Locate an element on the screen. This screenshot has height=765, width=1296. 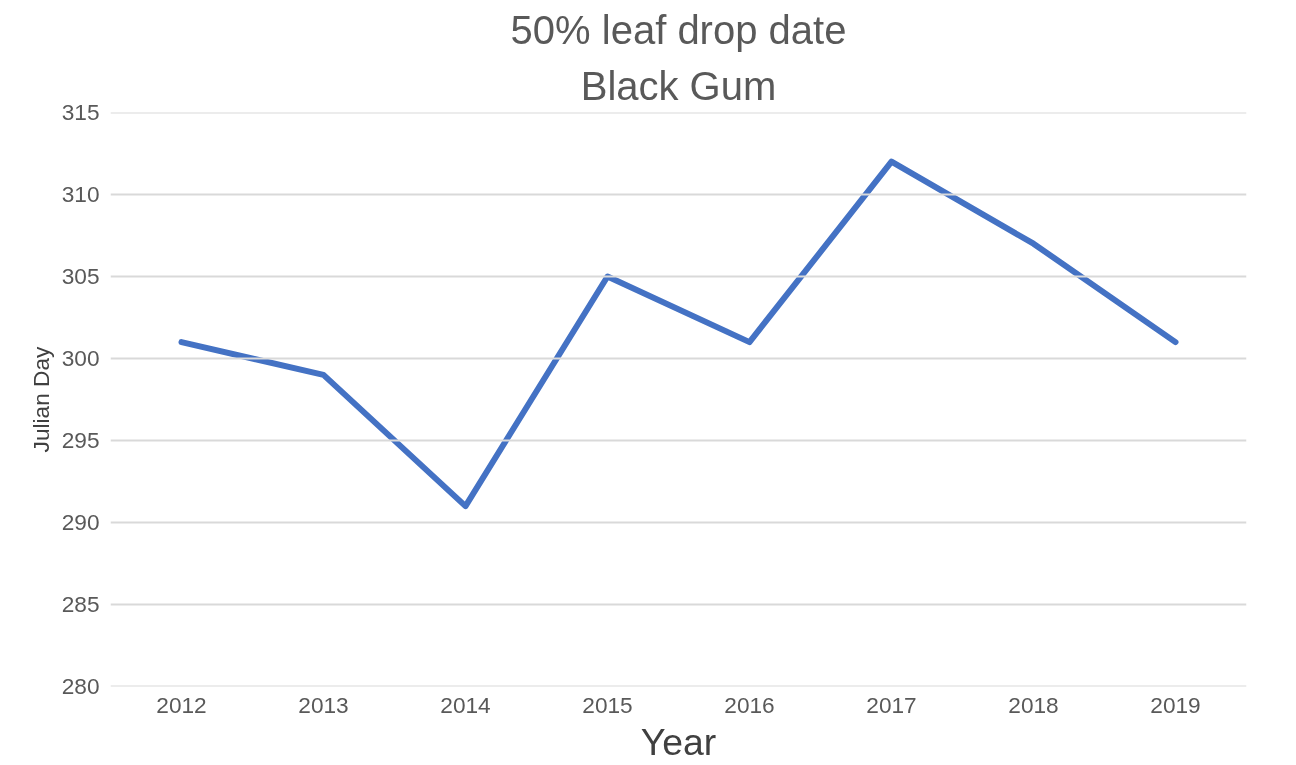
y-tick-label: 295 is located at coordinates (80, 440).